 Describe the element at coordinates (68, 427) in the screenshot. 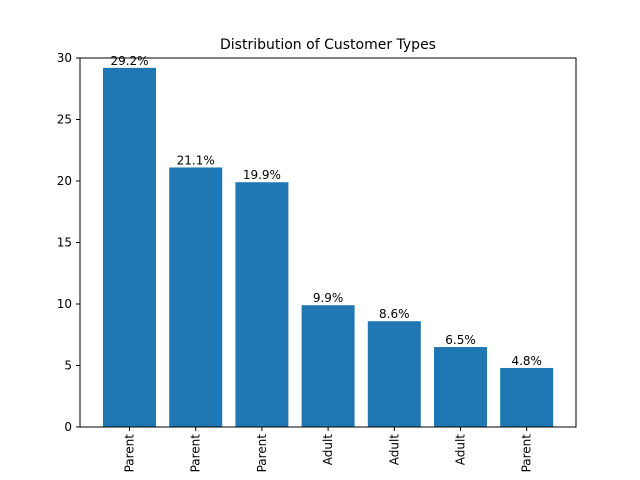

I see `y-tick-label: 0` at that location.